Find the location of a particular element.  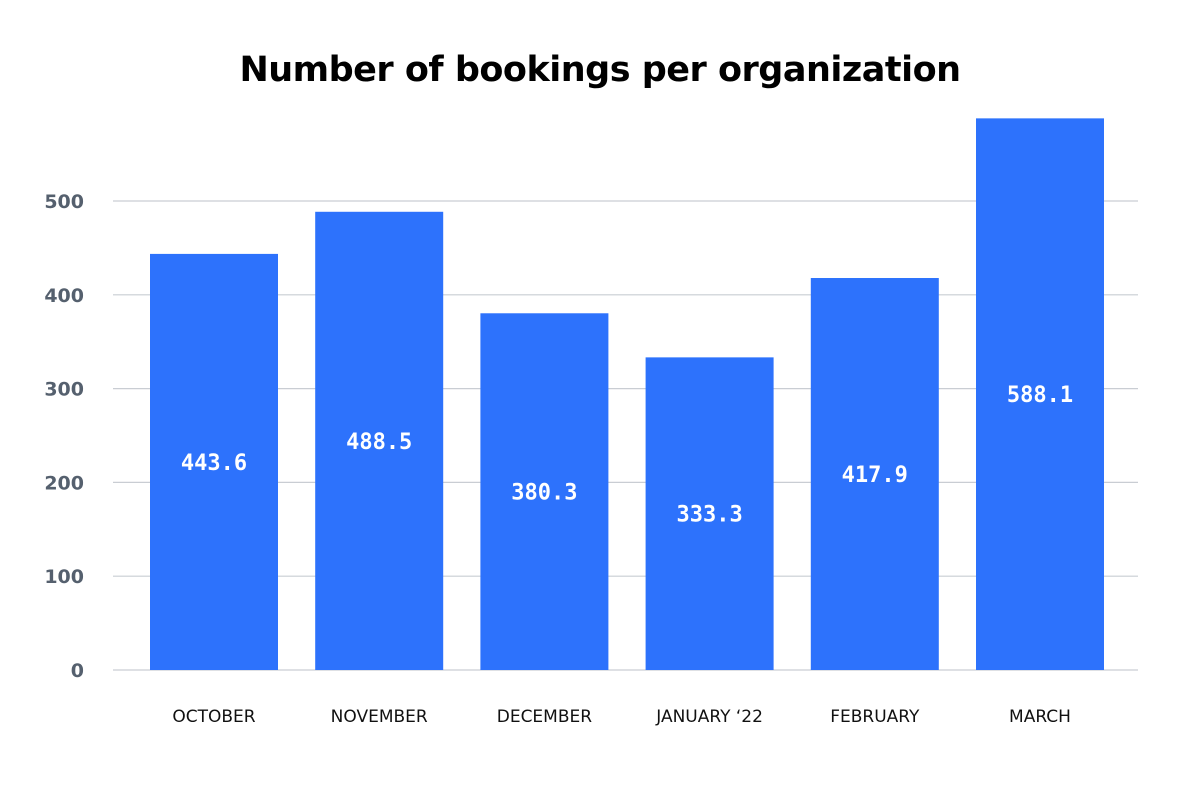

data-label: 443.6 is located at coordinates (214, 463).